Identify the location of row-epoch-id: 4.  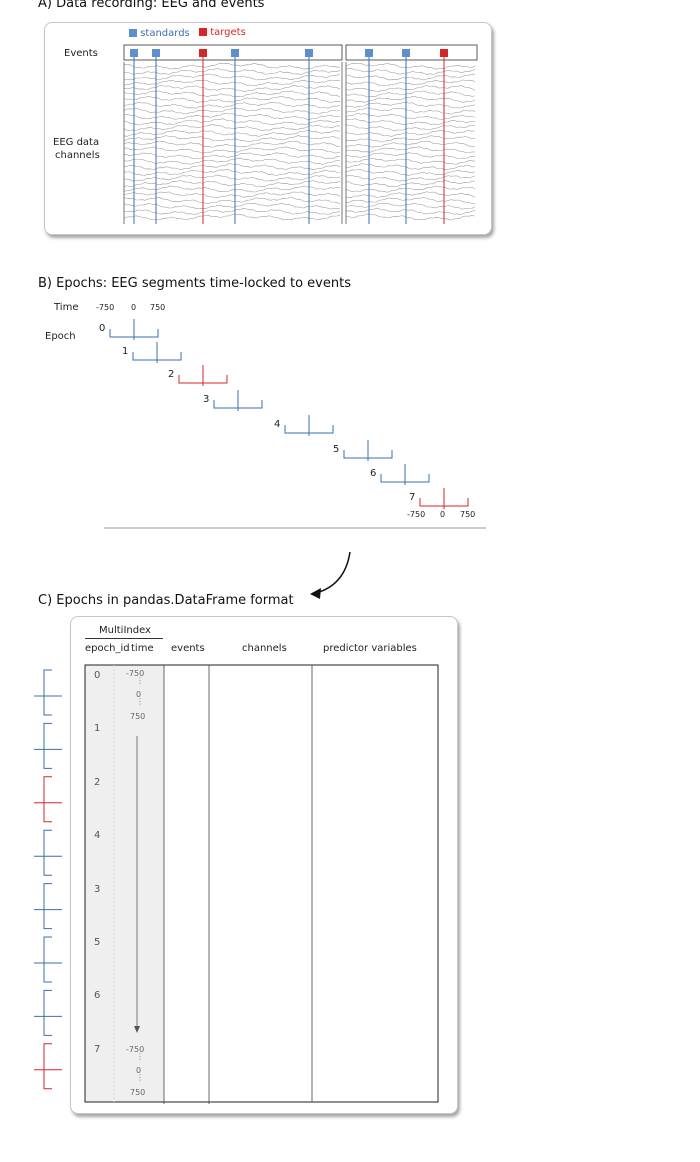
(97, 836).